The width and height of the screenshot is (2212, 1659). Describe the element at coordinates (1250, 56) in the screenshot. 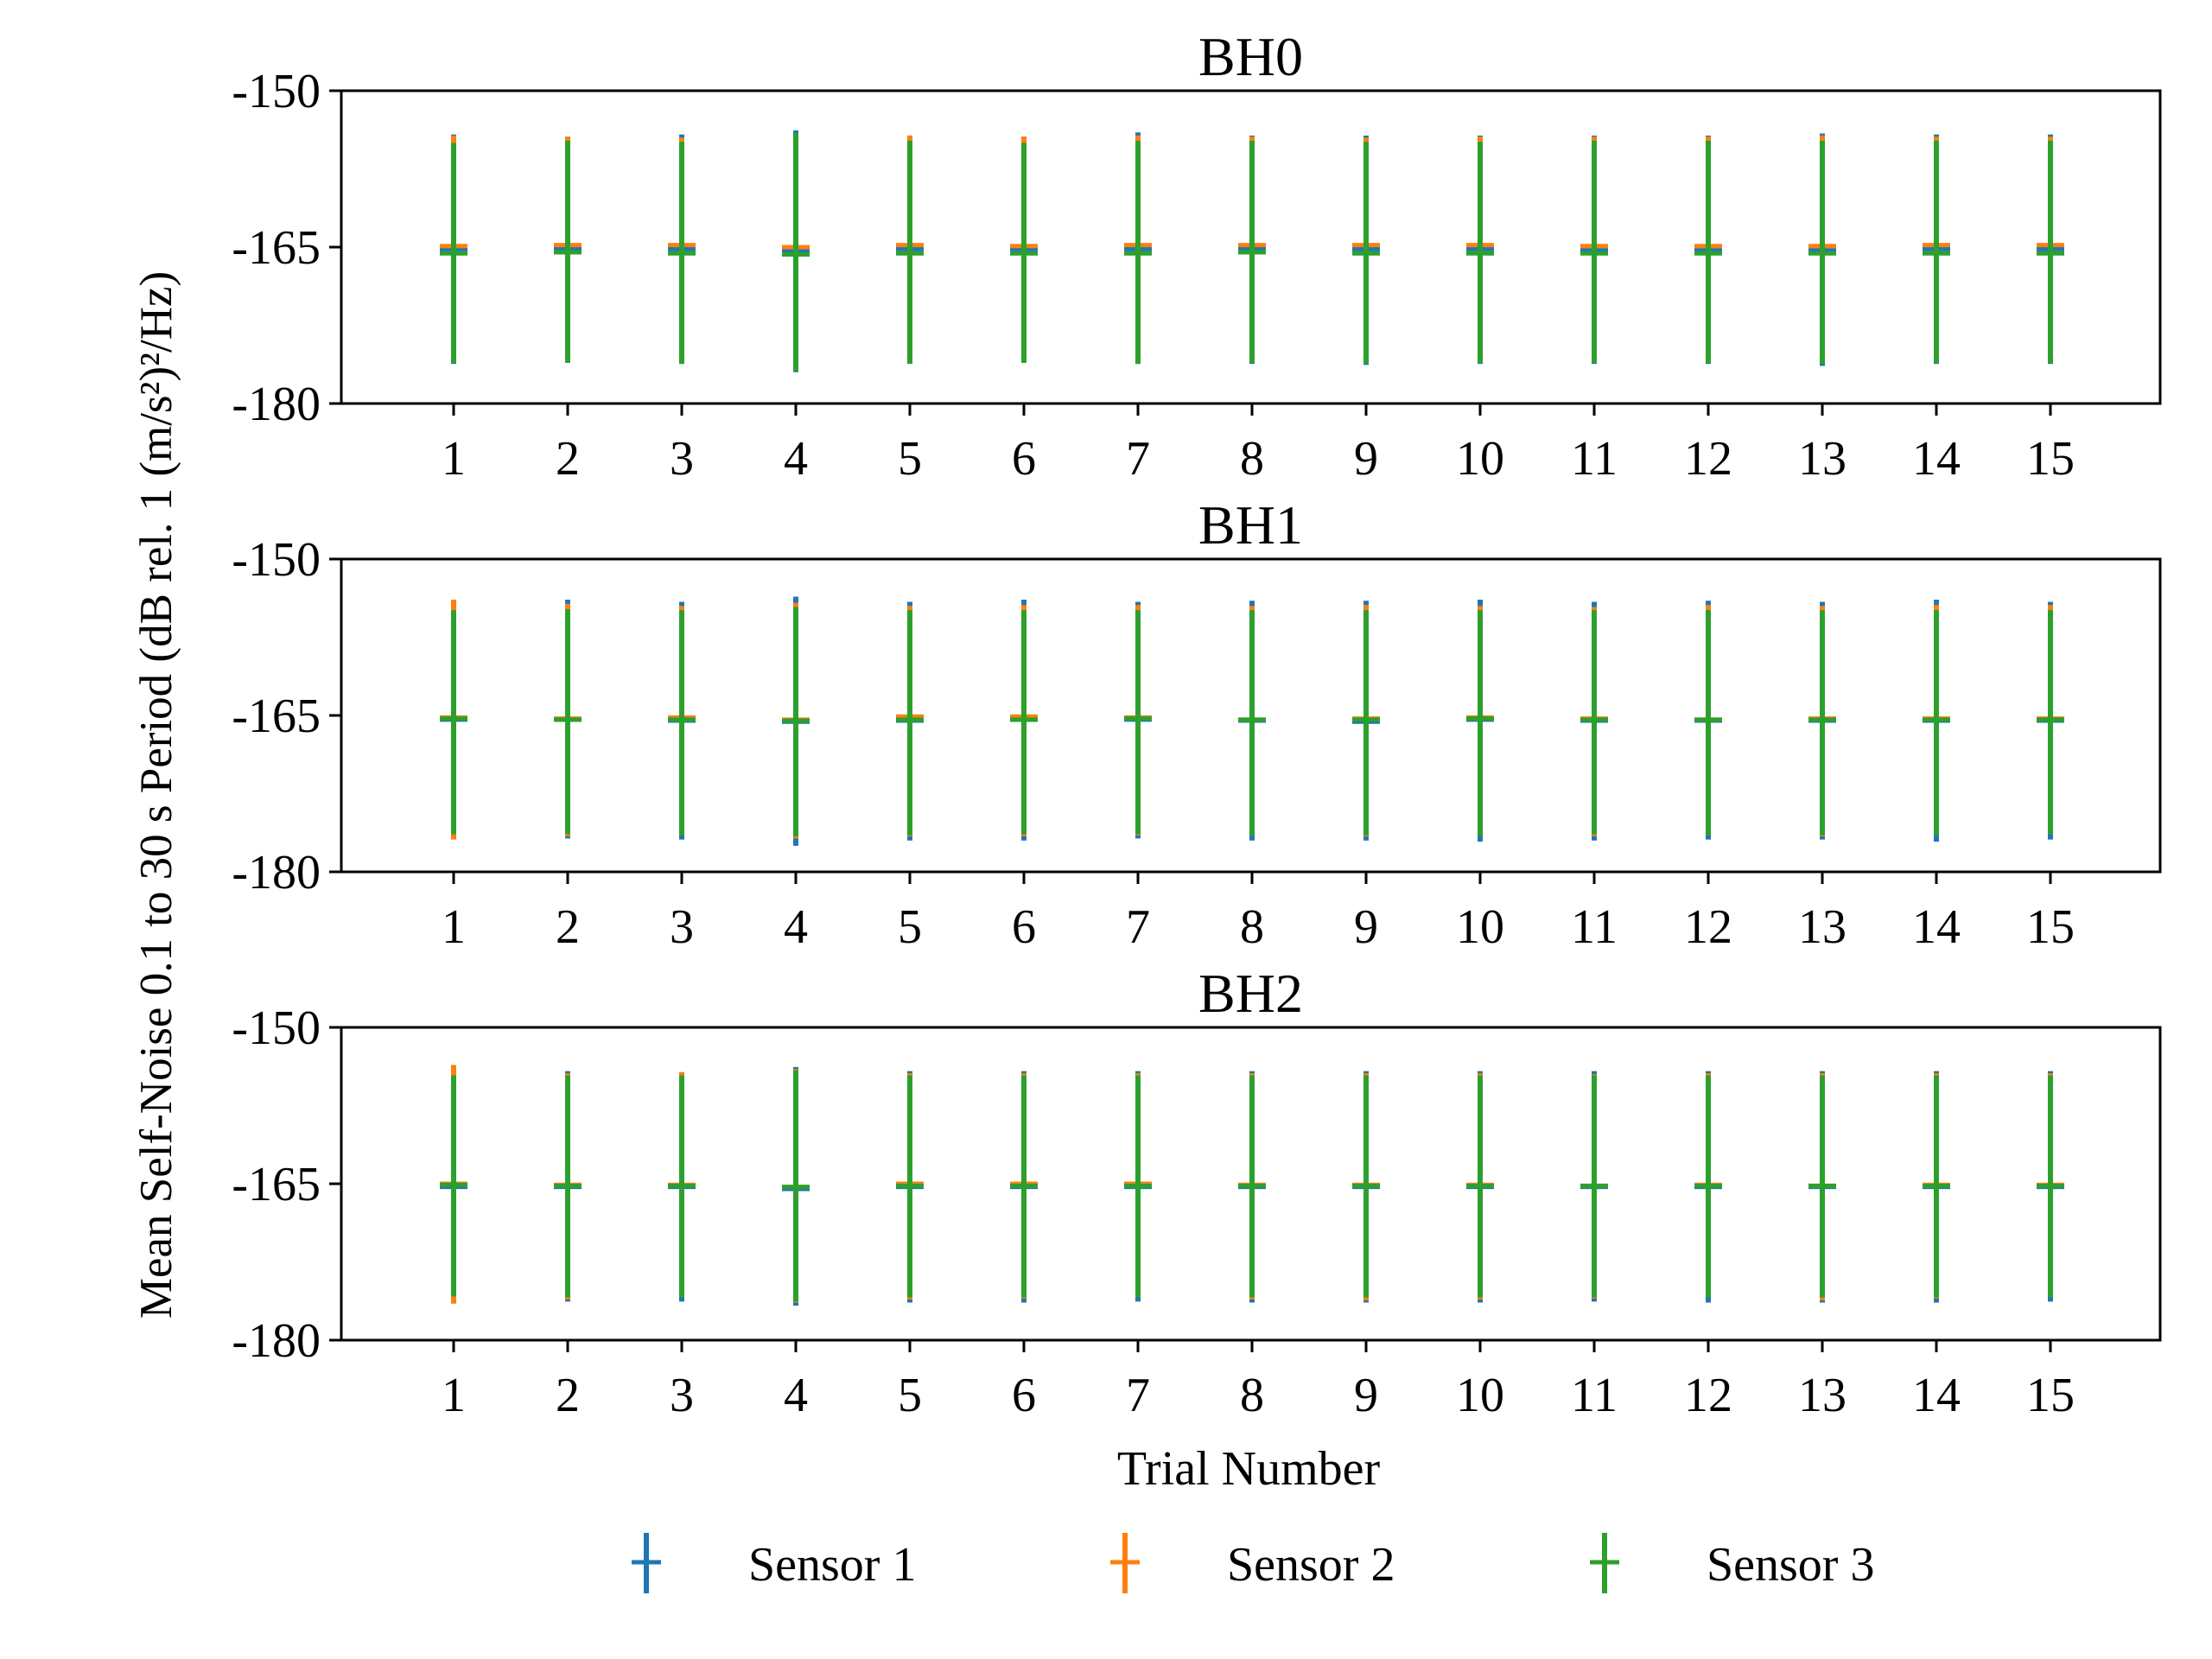

I see `panel-title: BH0` at that location.